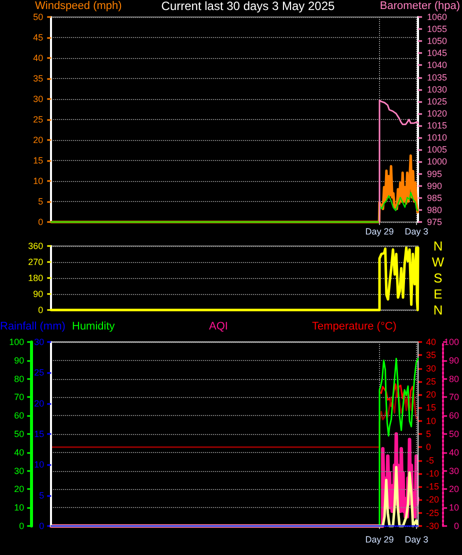  Describe the element at coordinates (248, 6) in the screenshot. I see `chart-title: Current last 30 days 3 May 2025` at that location.